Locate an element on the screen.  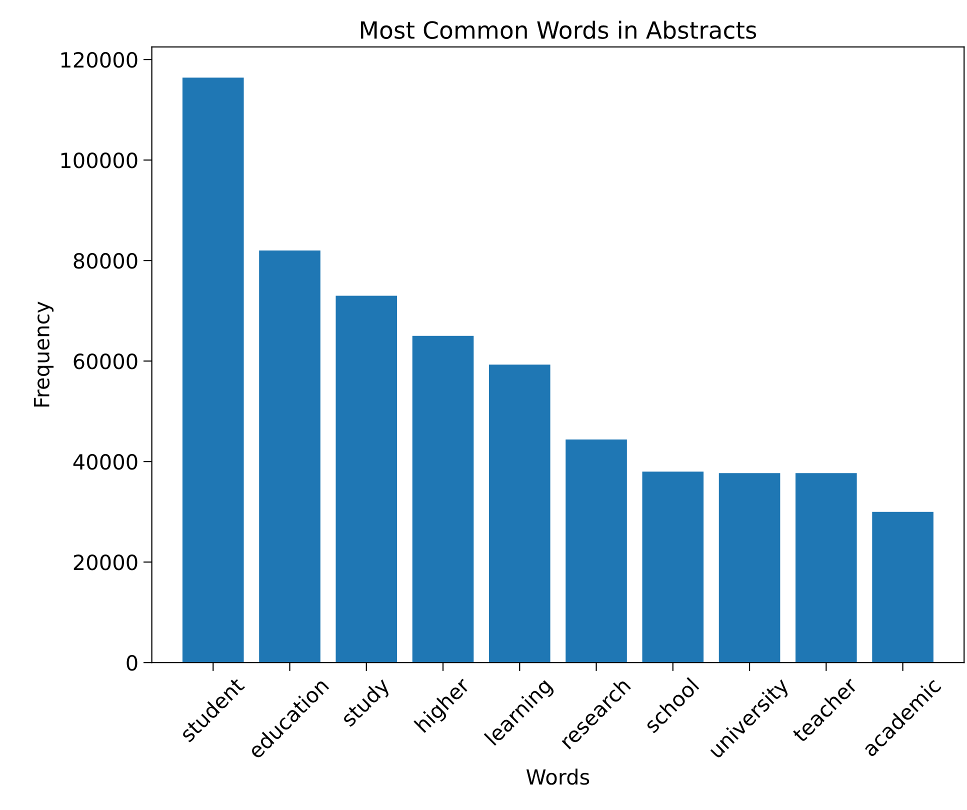
y-tick-label: 80000 is located at coordinates (106, 261).